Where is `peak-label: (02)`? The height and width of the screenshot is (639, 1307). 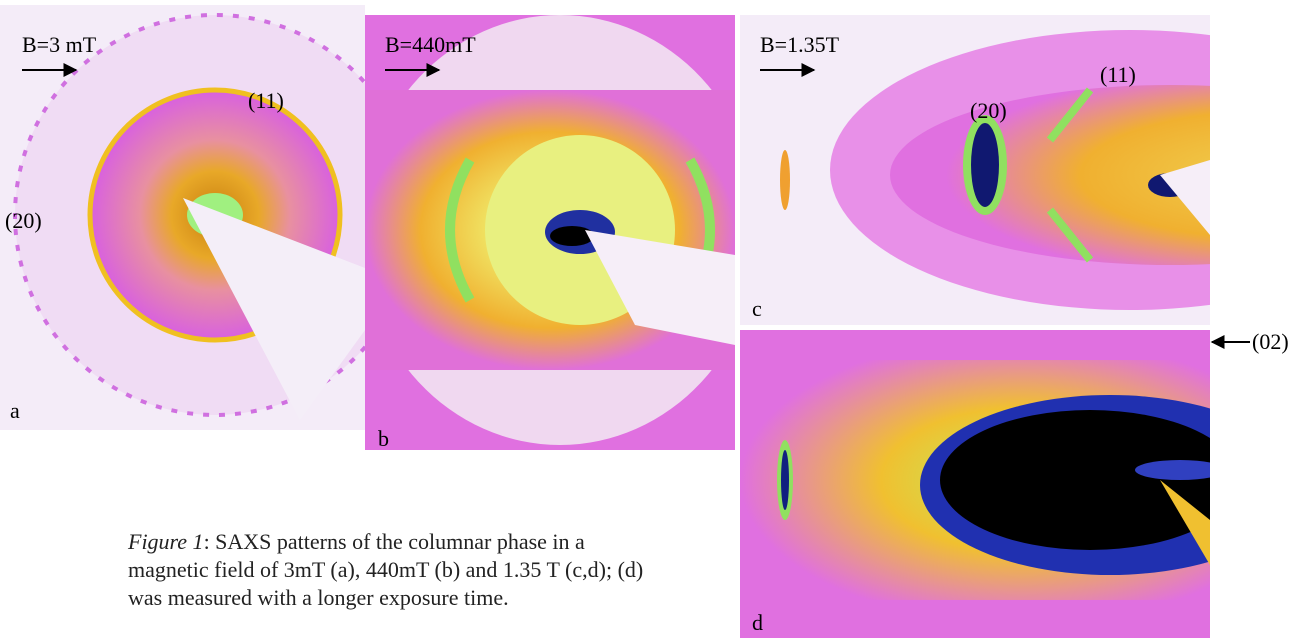 peak-label: (02) is located at coordinates (1270, 341).